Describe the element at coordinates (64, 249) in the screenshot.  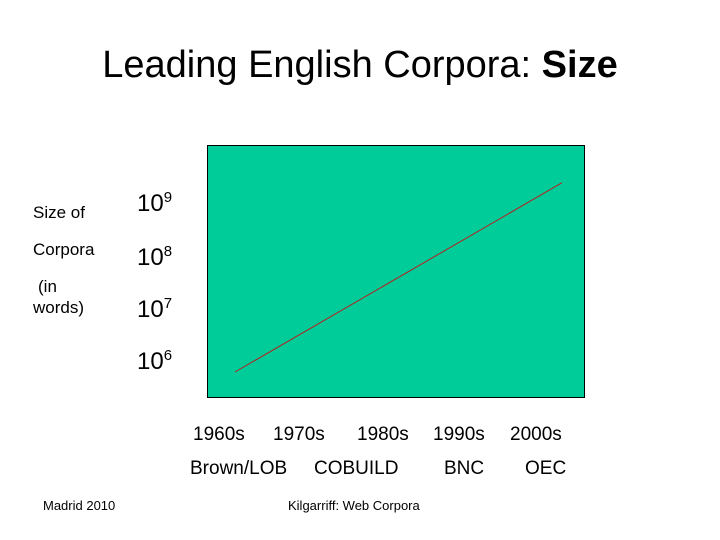
I see `y-axis-label-line-2: Corpora` at that location.